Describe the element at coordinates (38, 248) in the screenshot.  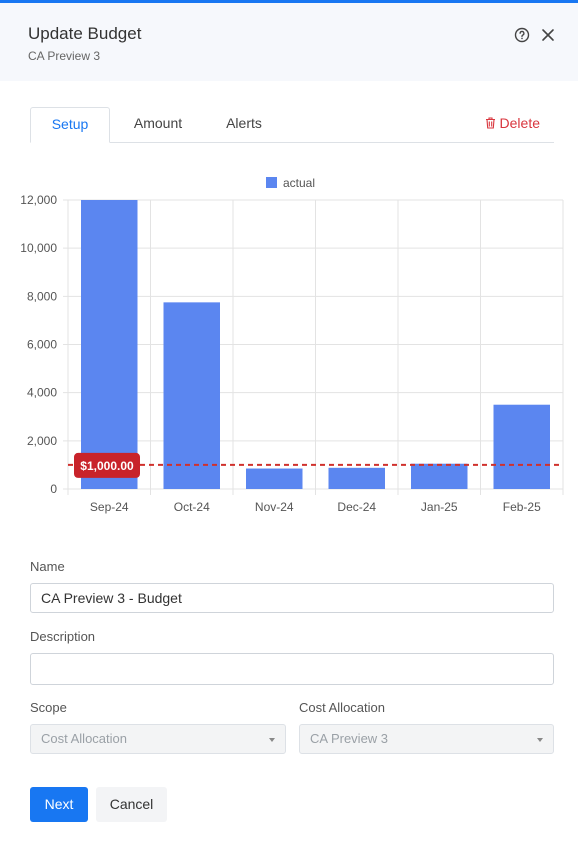
I see `y-tick-label: 10,000` at that location.